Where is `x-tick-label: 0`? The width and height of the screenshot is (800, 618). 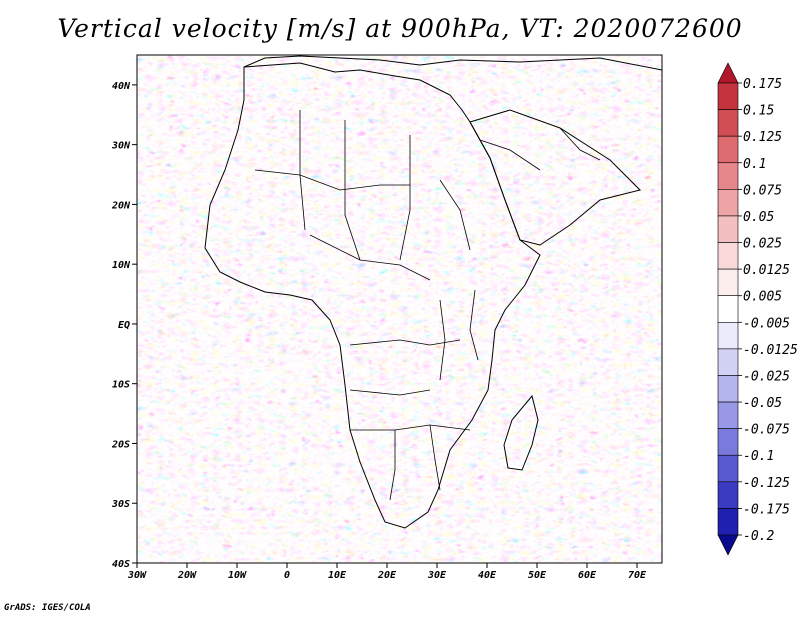
x-tick-label: 0 is located at coordinates (287, 575).